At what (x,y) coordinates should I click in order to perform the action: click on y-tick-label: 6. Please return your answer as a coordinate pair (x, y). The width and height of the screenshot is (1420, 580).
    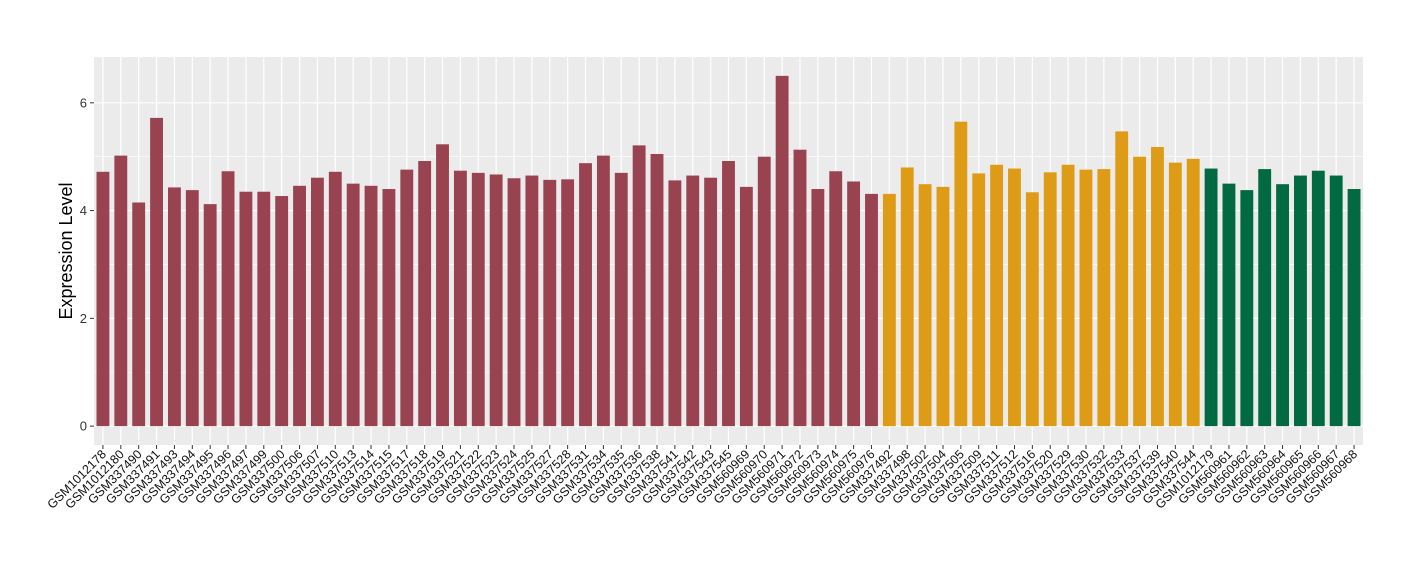
    Looking at the image, I should click on (83, 102).